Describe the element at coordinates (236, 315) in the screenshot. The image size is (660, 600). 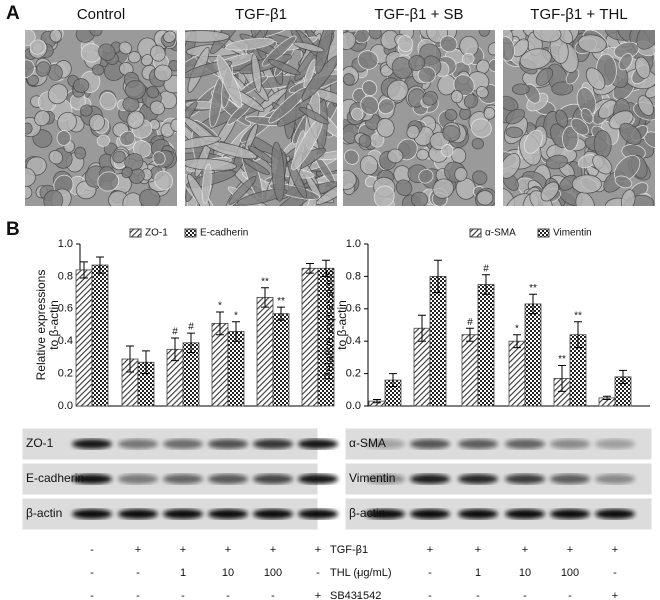
I see `significance-marker: *` at that location.